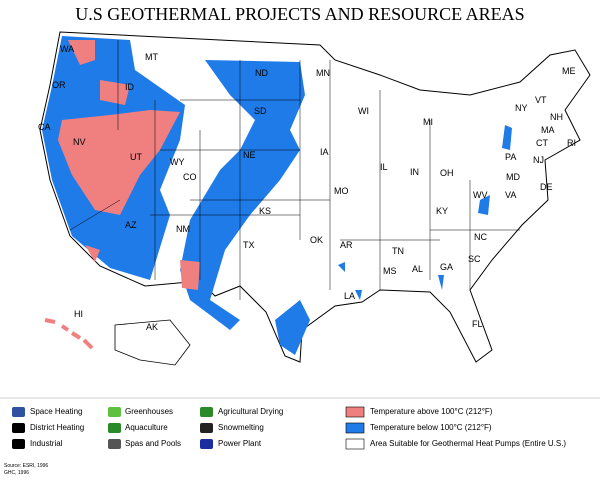  I want to click on legend-label: Aquaculture, so click(146, 427).